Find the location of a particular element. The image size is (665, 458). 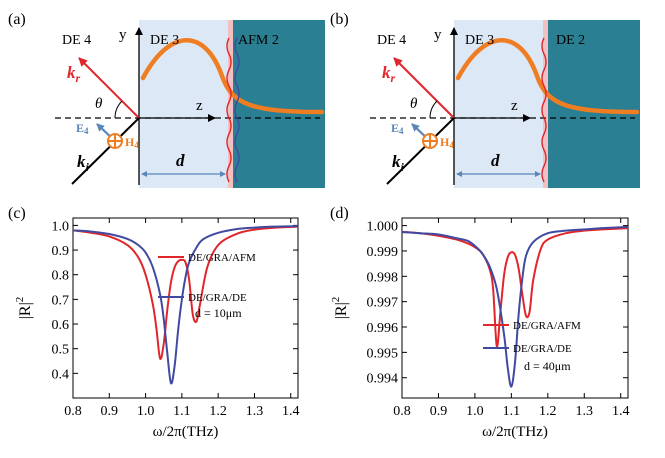

y-tick-label: 0.994 is located at coordinates (383, 379).